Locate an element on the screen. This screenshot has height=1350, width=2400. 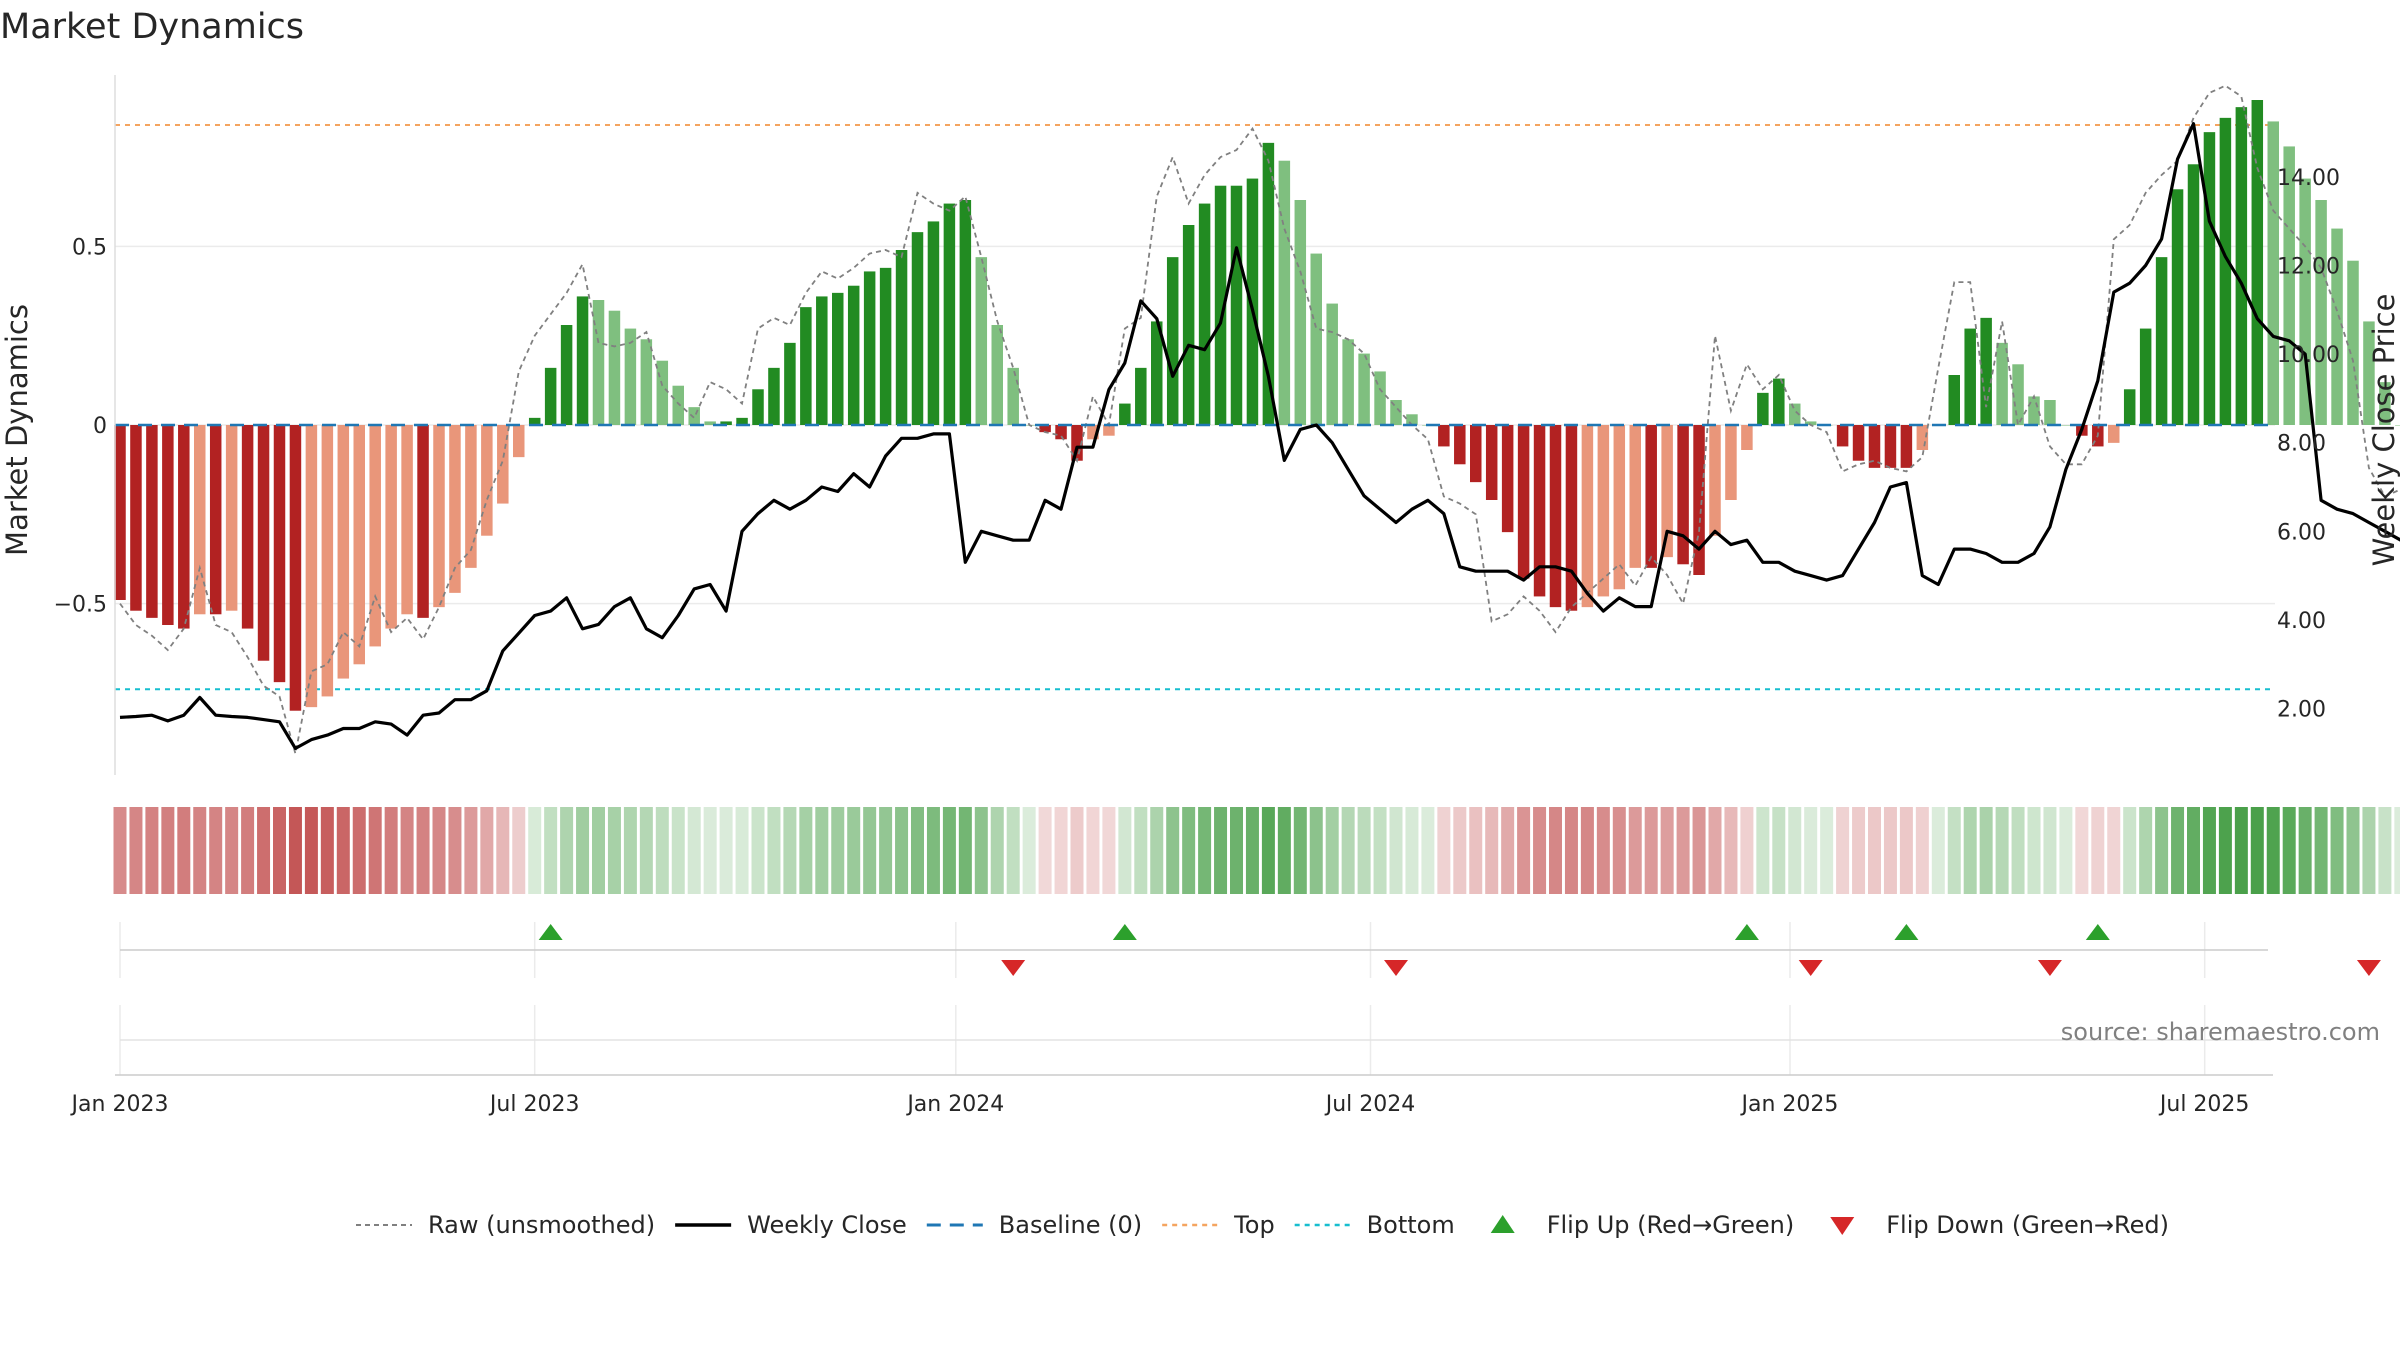
legend-item: Flip Down (Green→Red) is located at coordinates (1999, 1225).